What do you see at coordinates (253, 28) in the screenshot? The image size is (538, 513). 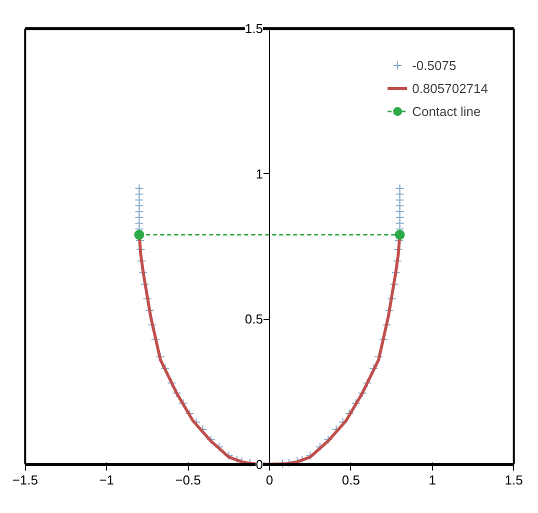 I see `y-tick-label: 1.5` at bounding box center [253, 28].